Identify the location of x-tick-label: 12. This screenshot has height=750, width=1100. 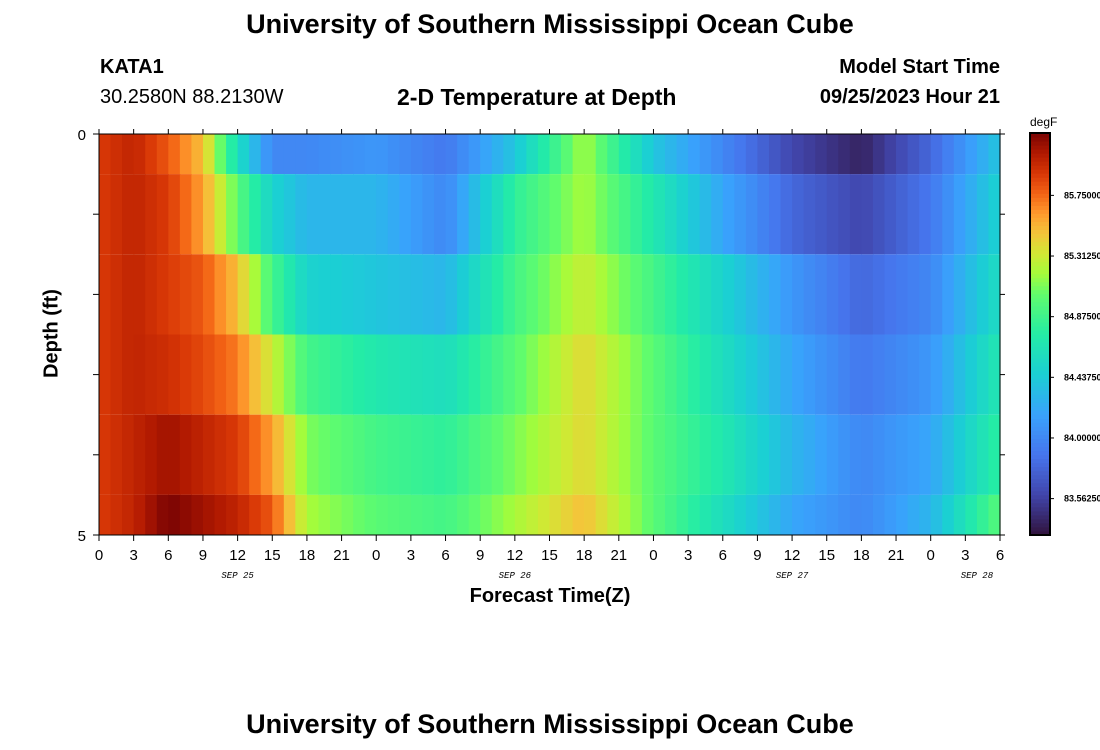
(237, 555).